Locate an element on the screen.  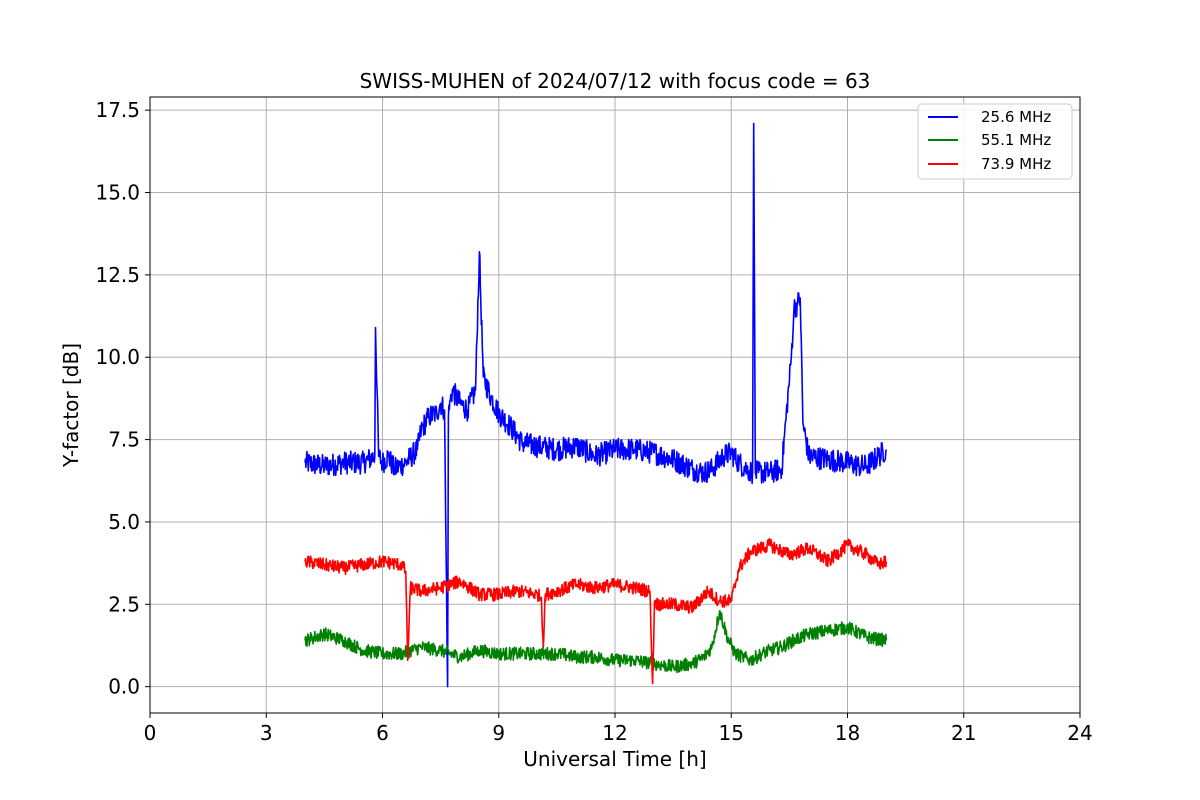
legend-box is located at coordinates (995, 141).